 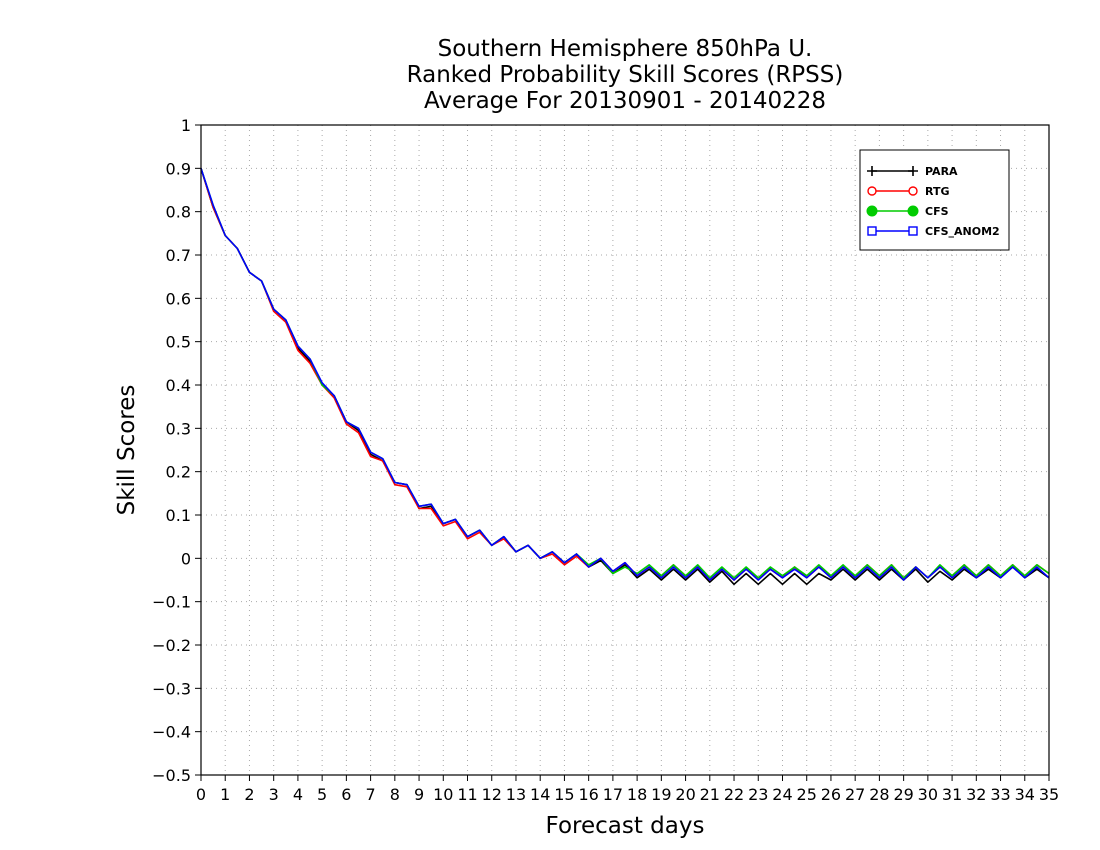 What do you see at coordinates (540, 794) in the screenshot?
I see `x-tick-label: 14` at bounding box center [540, 794].